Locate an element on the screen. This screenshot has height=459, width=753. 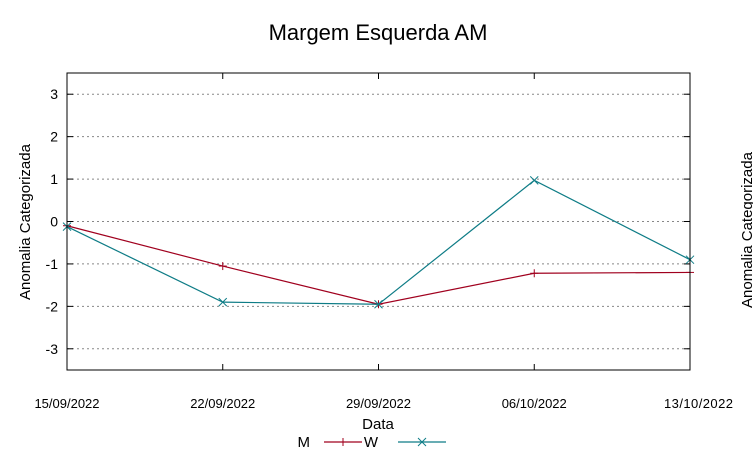
legend-label: M is located at coordinates (304, 442).